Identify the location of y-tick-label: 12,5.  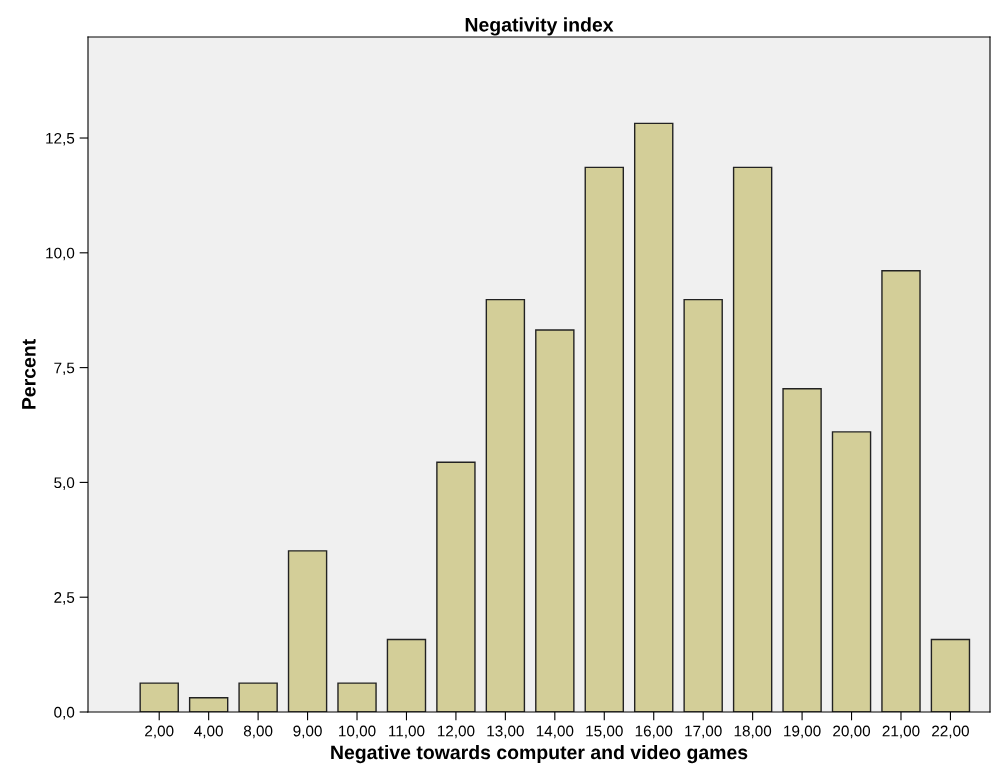
(60, 139).